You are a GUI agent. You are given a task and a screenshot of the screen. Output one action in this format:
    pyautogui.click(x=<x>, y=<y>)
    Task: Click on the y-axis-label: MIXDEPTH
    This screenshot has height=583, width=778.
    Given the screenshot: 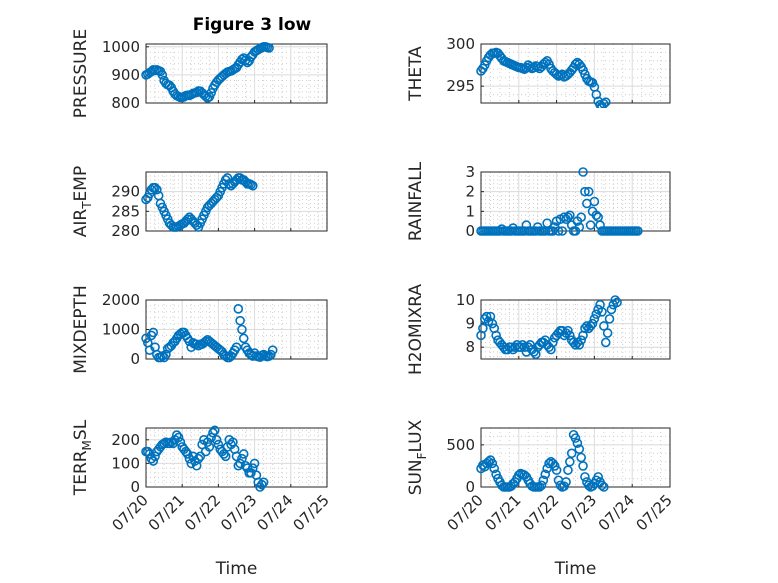 What is the action you would take?
    pyautogui.click(x=81, y=329)
    